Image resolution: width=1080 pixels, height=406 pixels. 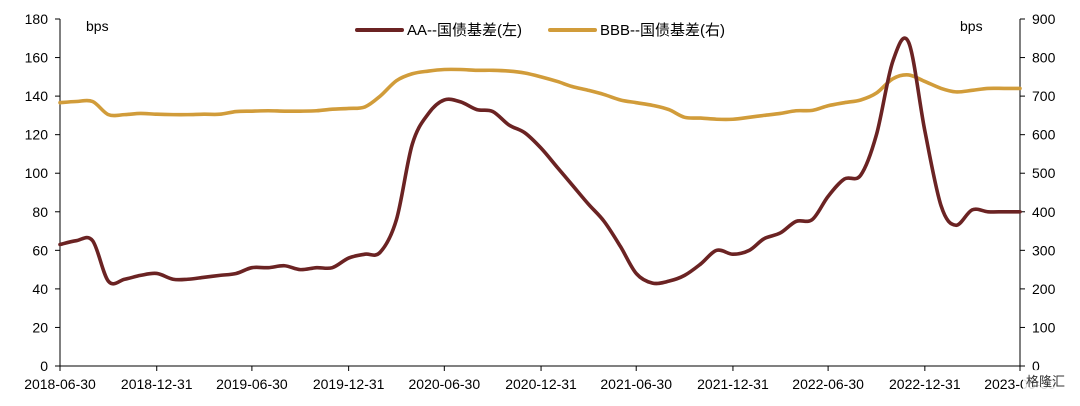 I want to click on left-tick-label: 0, so click(x=44, y=366).